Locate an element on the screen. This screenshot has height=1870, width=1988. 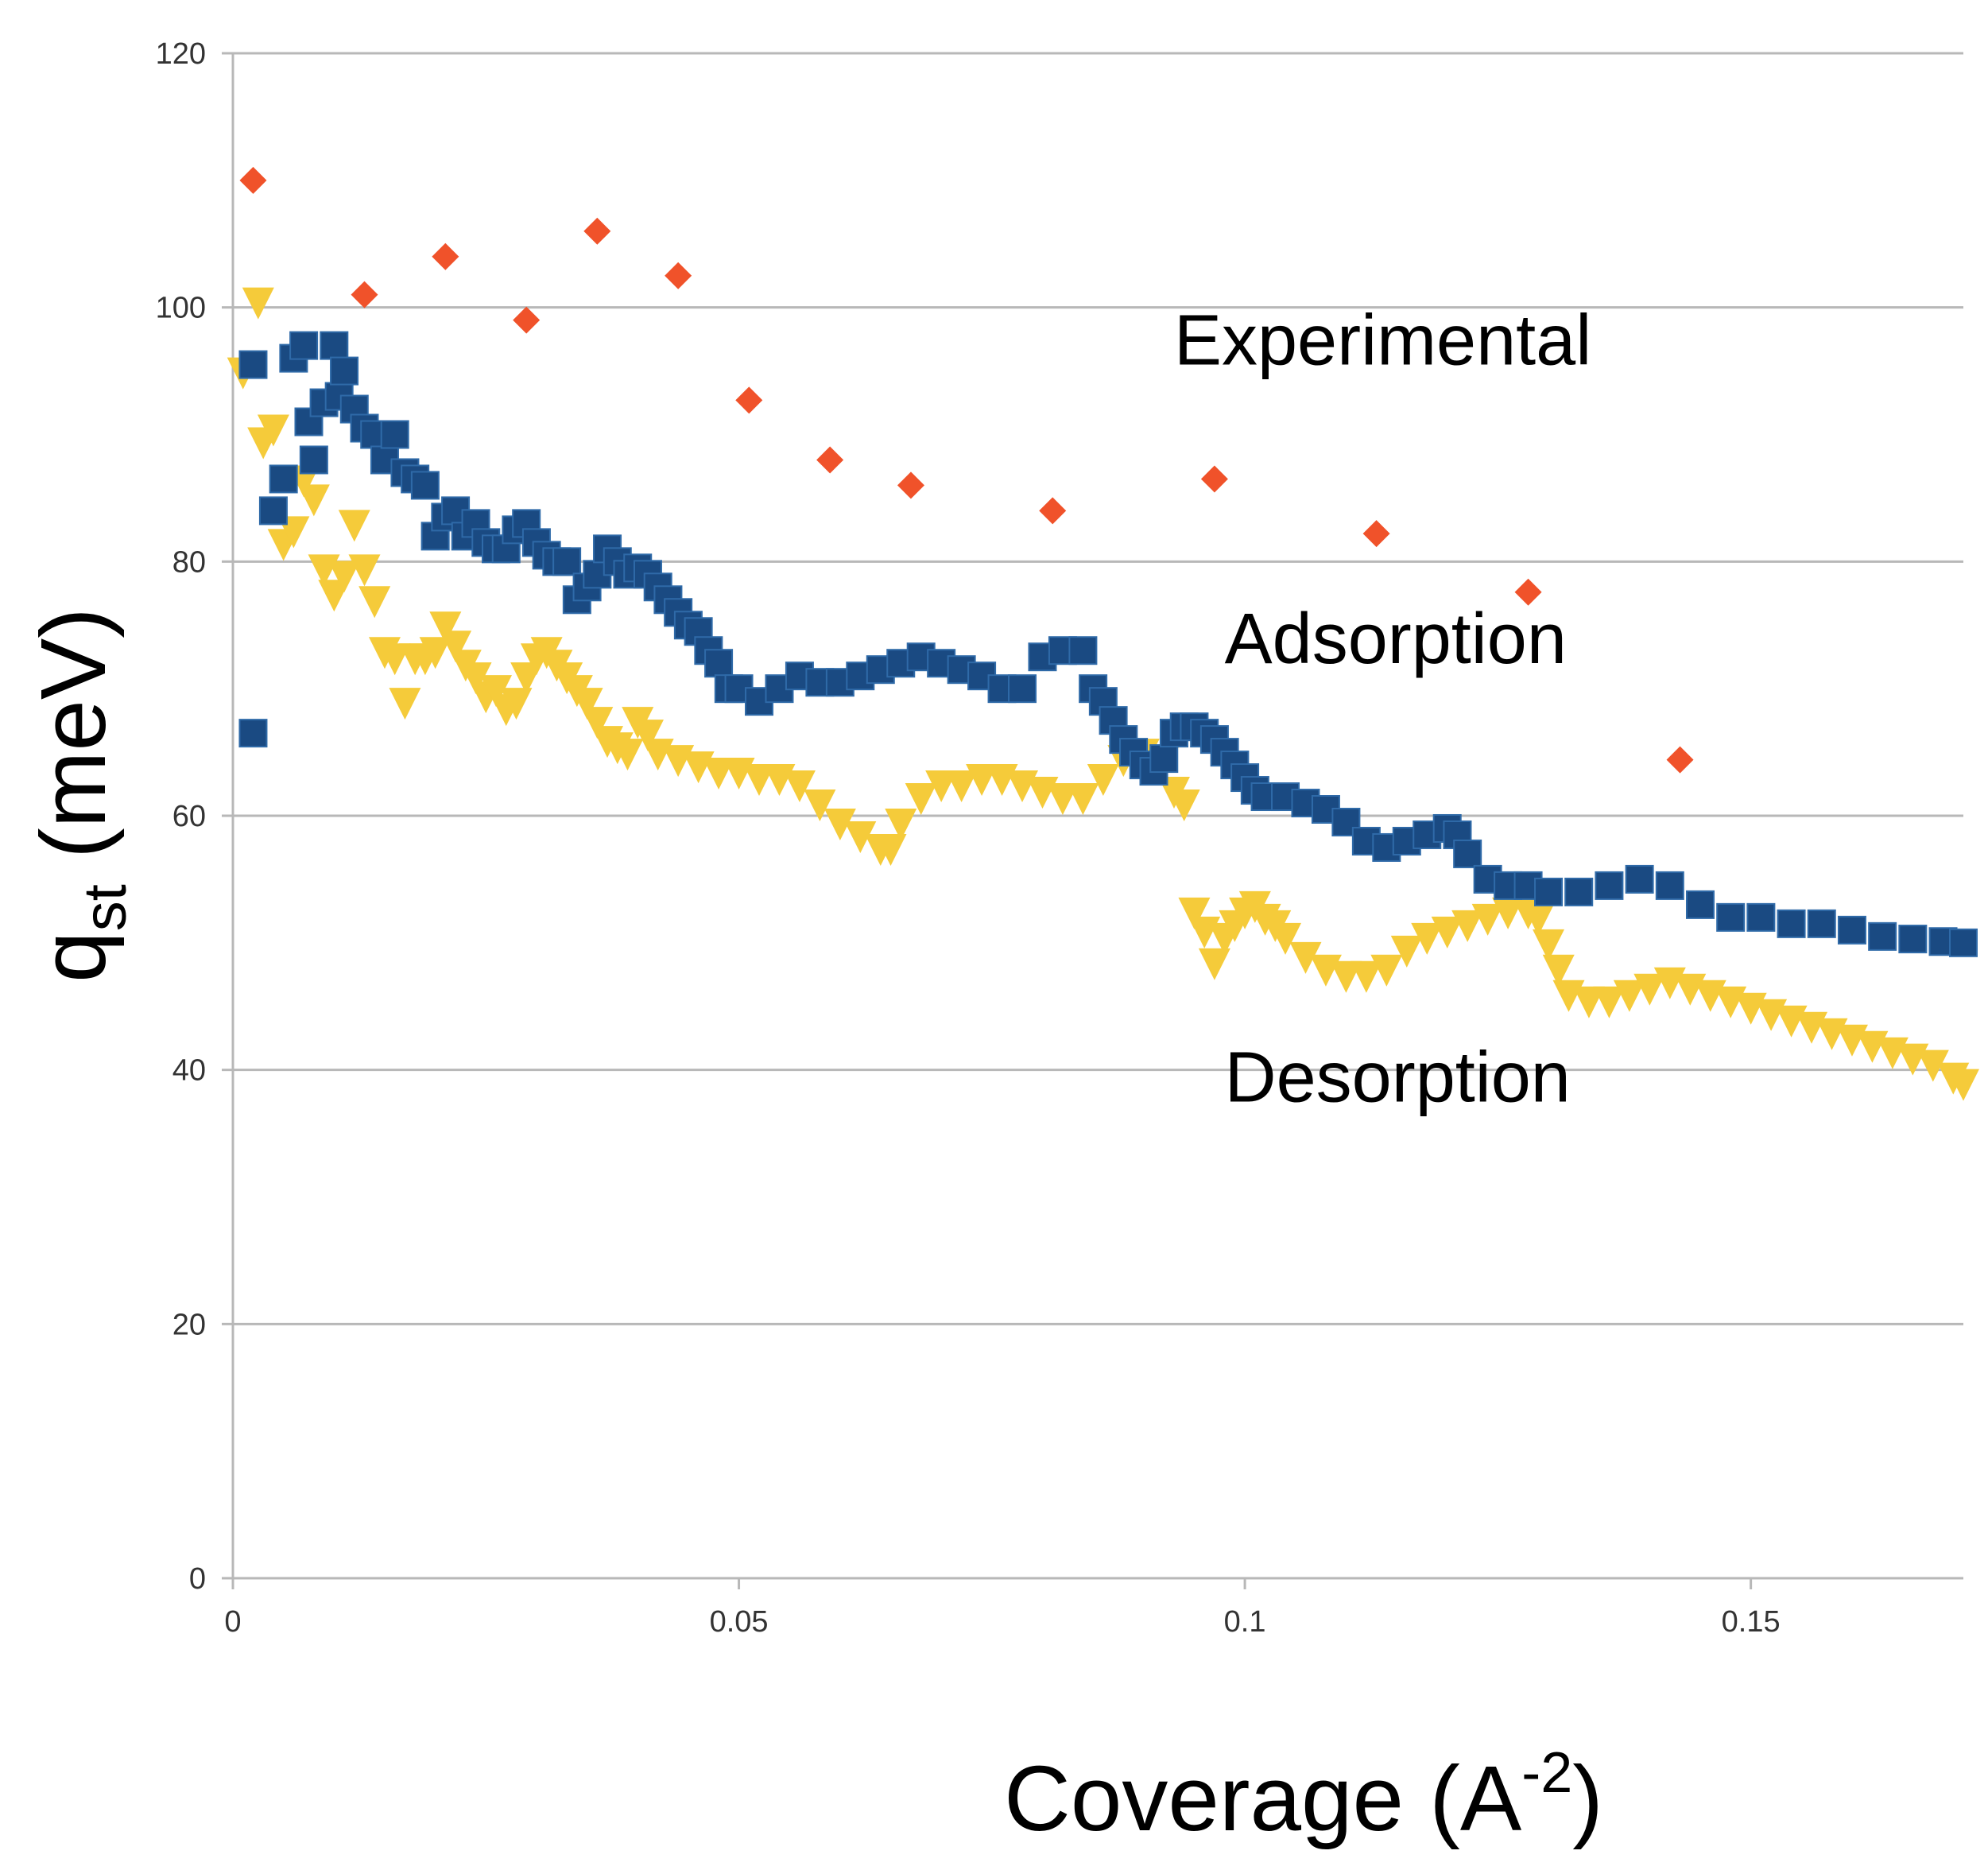
x-axis-title-main: Coverage (A is located at coordinates (1263, 1798).